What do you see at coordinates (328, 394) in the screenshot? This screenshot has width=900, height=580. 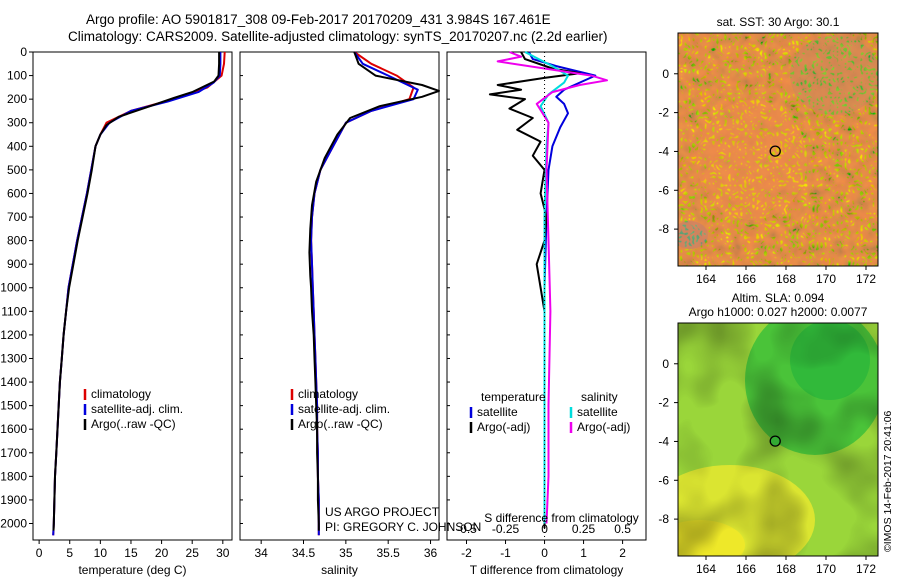 I see `salinity-legend-label-0: climatology` at bounding box center [328, 394].